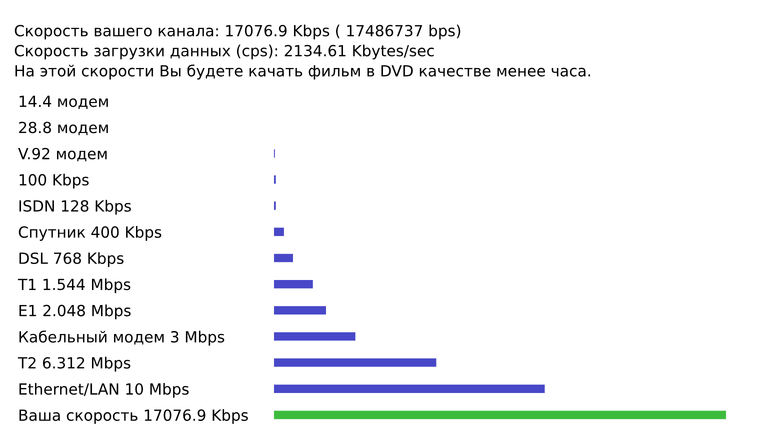 The height and width of the screenshot is (438, 768). What do you see at coordinates (74, 286) in the screenshot?
I see `y-tick-label: T1 1.544 Mbps` at bounding box center [74, 286].